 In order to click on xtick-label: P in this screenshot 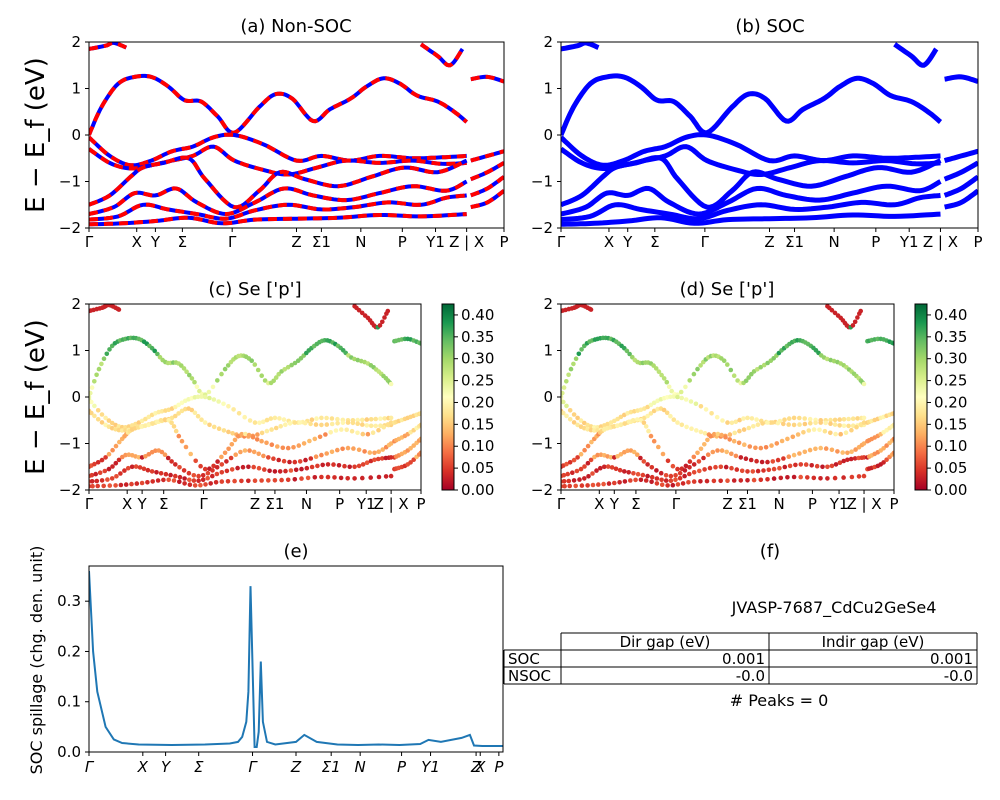, I will do `click(893, 504)`.